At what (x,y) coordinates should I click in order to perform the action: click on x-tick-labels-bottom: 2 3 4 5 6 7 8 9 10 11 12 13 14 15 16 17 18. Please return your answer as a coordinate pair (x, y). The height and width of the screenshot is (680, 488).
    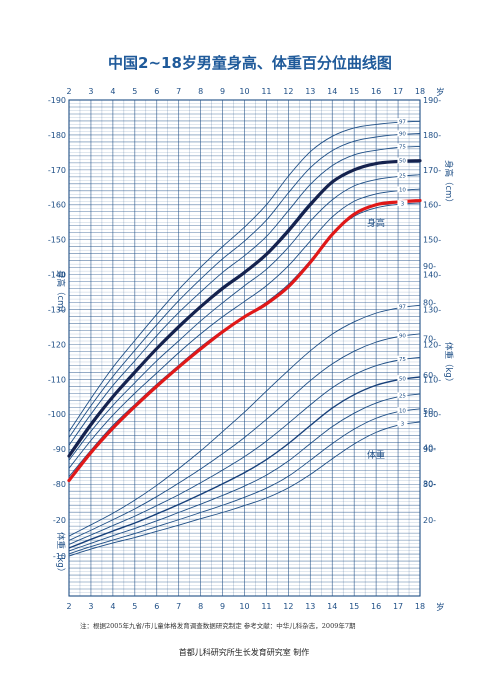
    Looking at the image, I should click on (245, 606).